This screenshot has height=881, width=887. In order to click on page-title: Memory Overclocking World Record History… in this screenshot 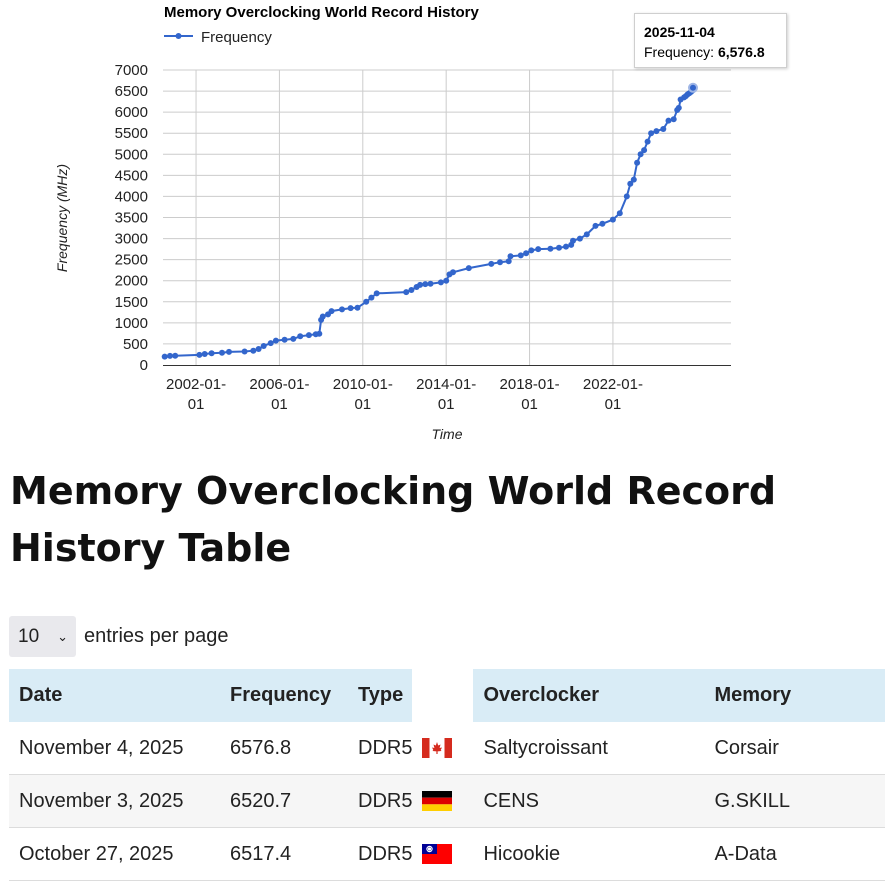, I will do `click(393, 519)`.